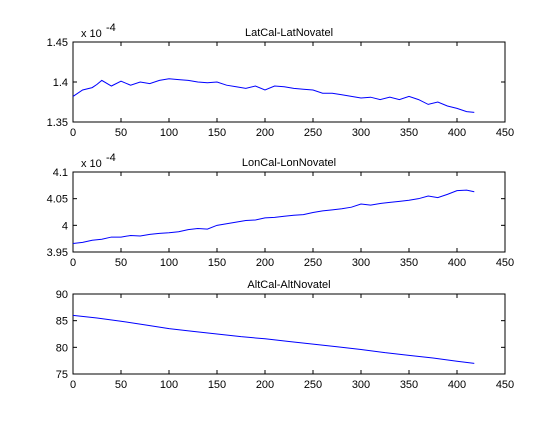  I want to click on chart-title: LonCal-LonNovatel, so click(289, 163).